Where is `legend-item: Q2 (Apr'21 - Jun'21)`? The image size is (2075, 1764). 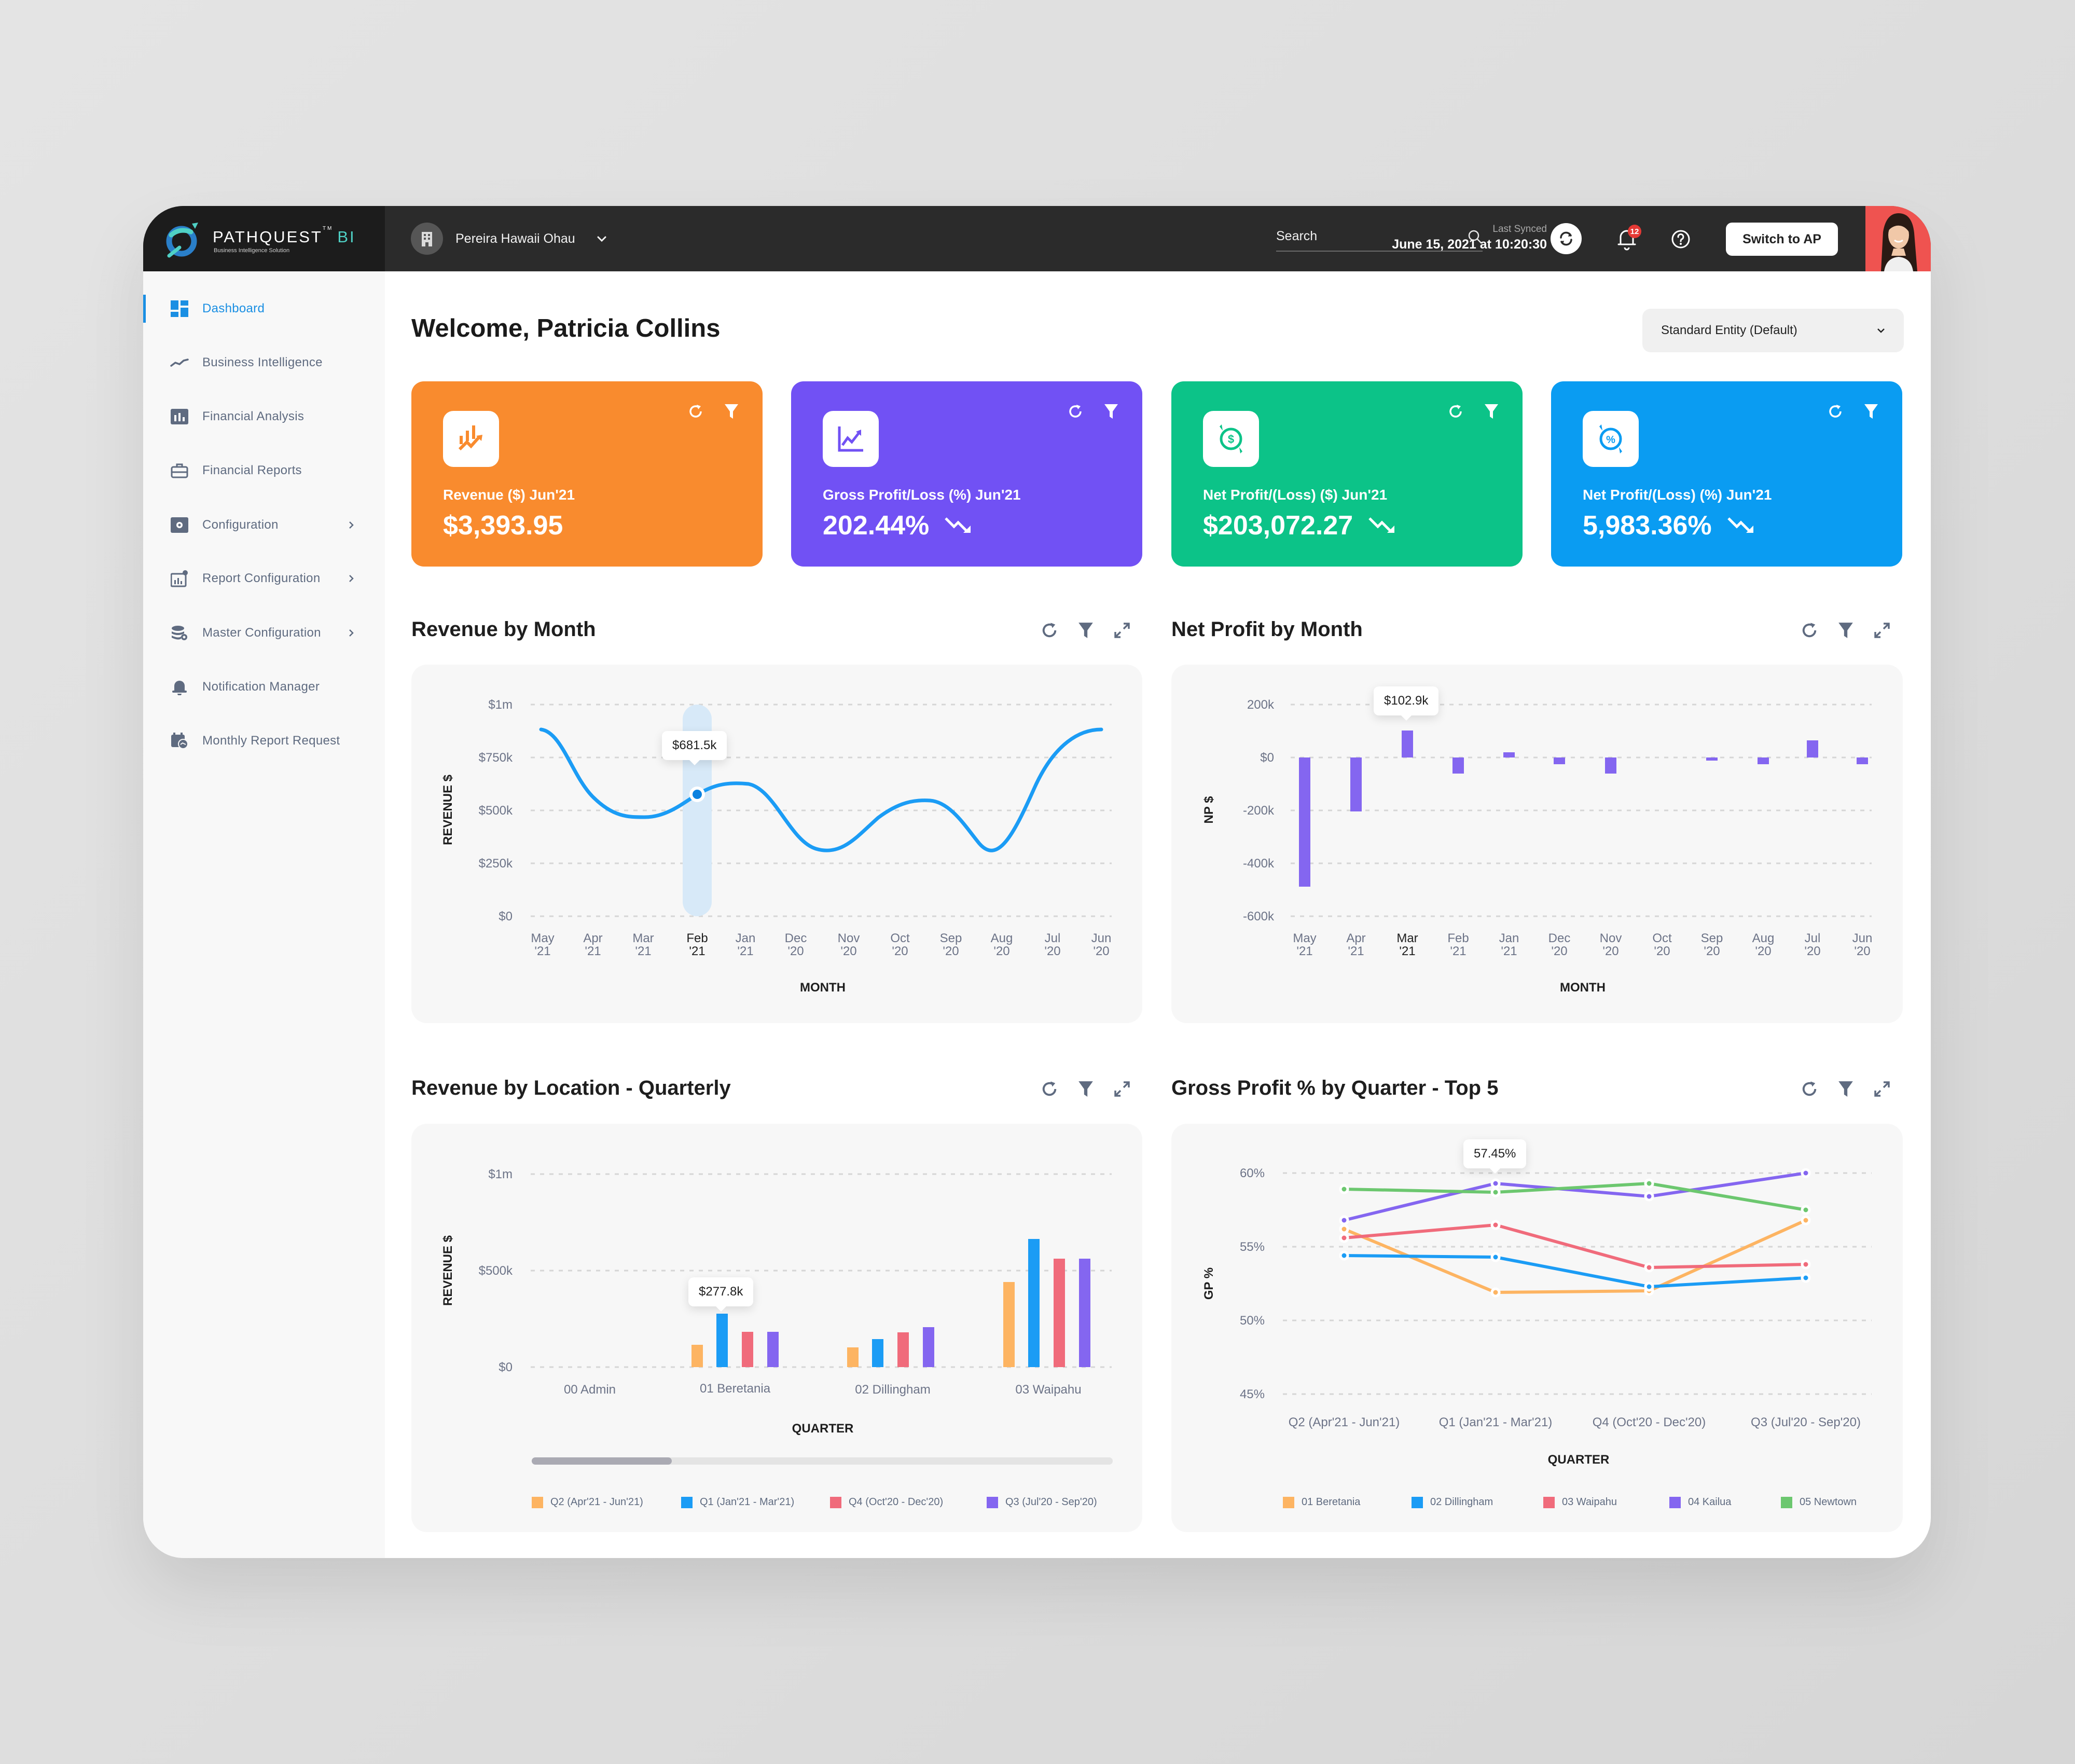
legend-item: Q2 (Apr'21 - Jun'21) is located at coordinates (588, 1502).